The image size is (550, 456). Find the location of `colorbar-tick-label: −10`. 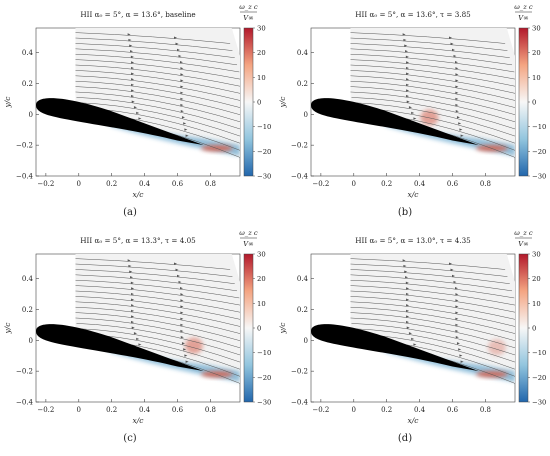

colorbar-tick-label: −10 is located at coordinates (264, 127).